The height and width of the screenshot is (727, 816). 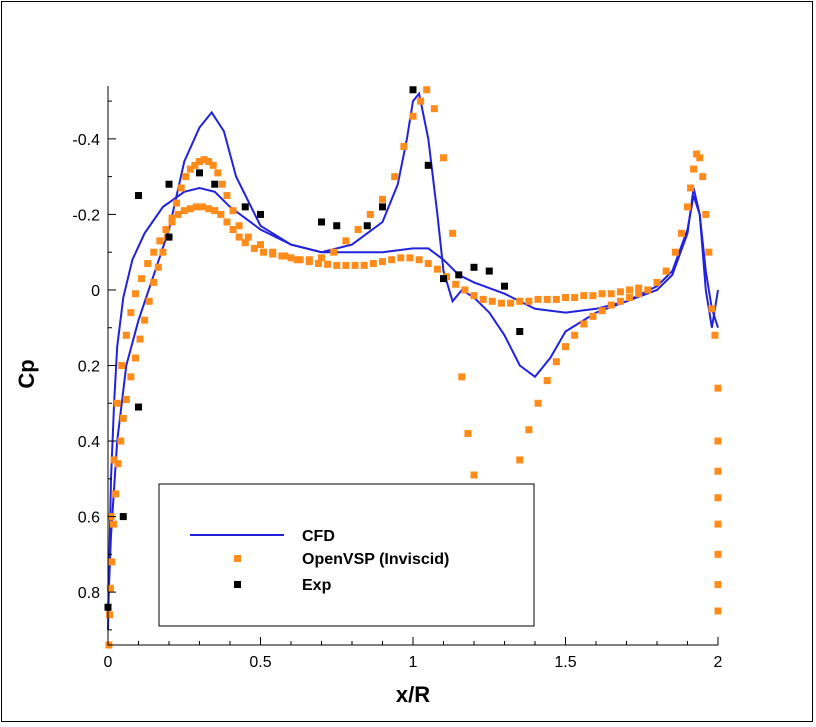 I want to click on legend-box, so click(x=346, y=555).